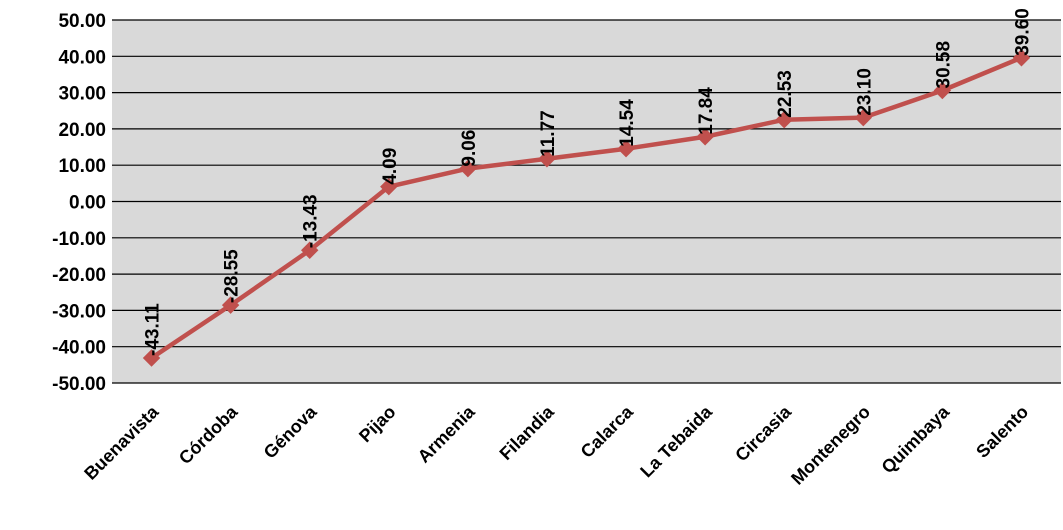 The height and width of the screenshot is (530, 1063). I want to click on data-label: 30.58, so click(943, 65).